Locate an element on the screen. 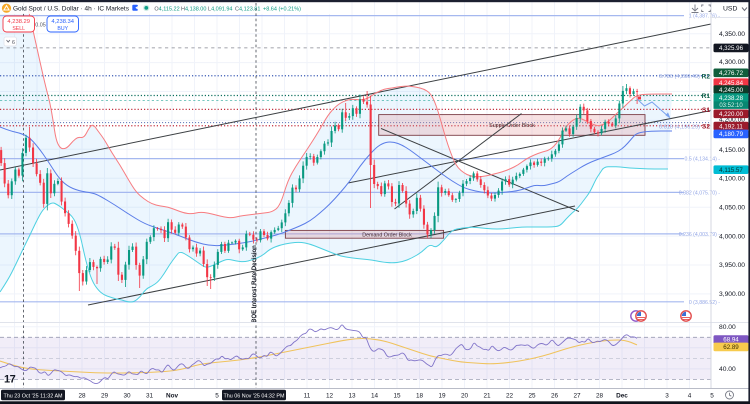  svg-text: 13 is located at coordinates (352, 396).